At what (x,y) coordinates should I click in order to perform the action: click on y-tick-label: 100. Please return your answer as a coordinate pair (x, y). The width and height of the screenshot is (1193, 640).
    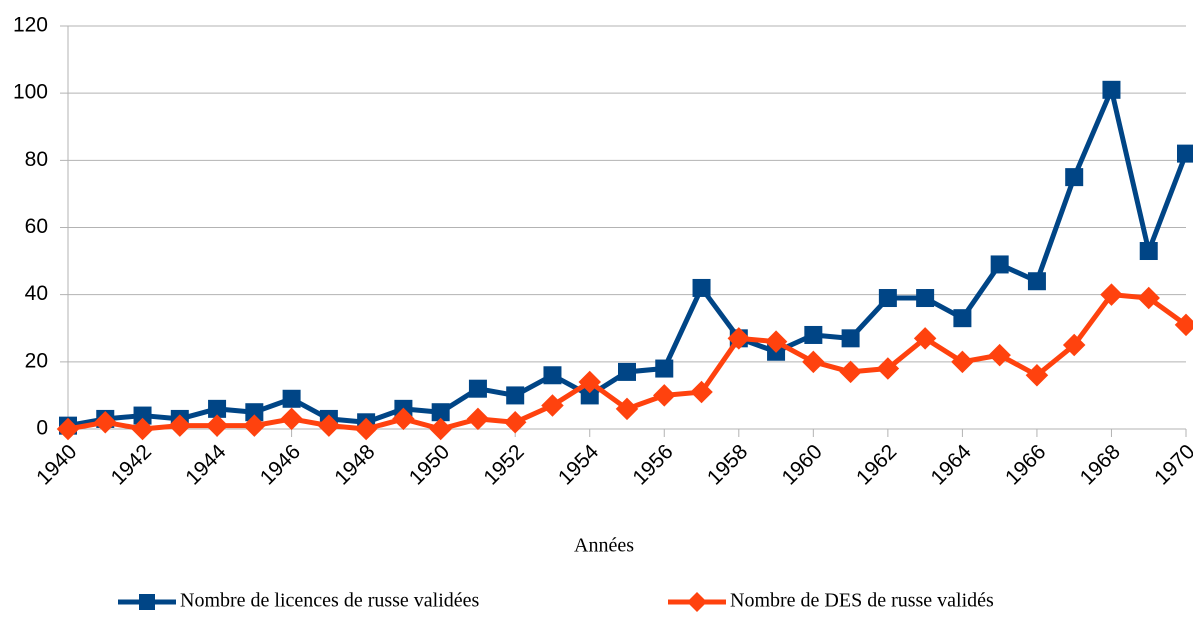
    Looking at the image, I should click on (30, 92).